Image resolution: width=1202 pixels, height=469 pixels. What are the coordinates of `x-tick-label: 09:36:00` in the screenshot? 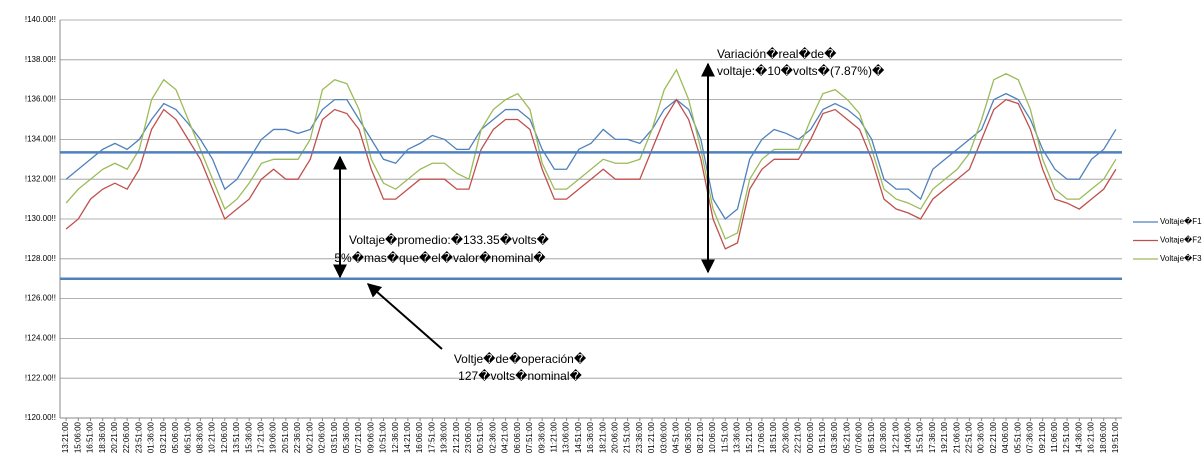 It's located at (541, 437).